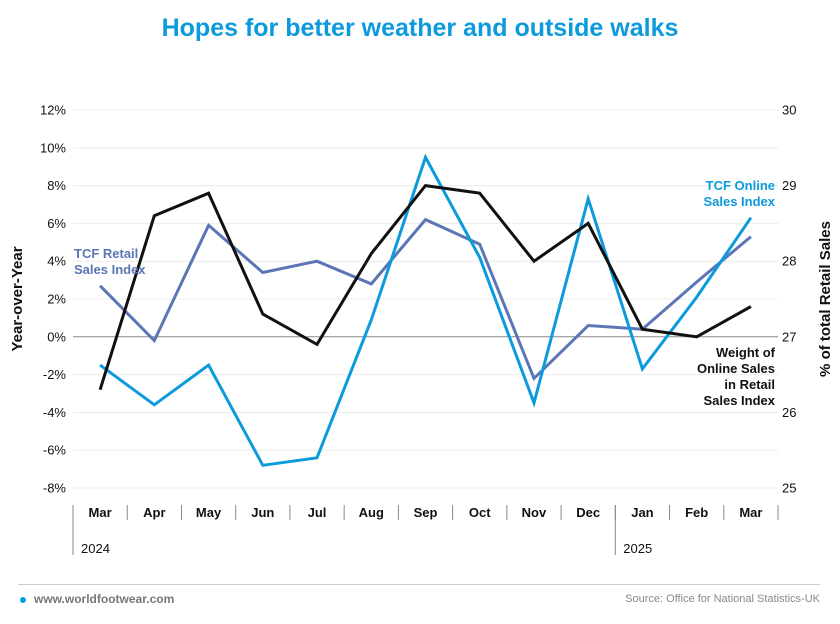  I want to click on year-label: 2025, so click(637, 548).